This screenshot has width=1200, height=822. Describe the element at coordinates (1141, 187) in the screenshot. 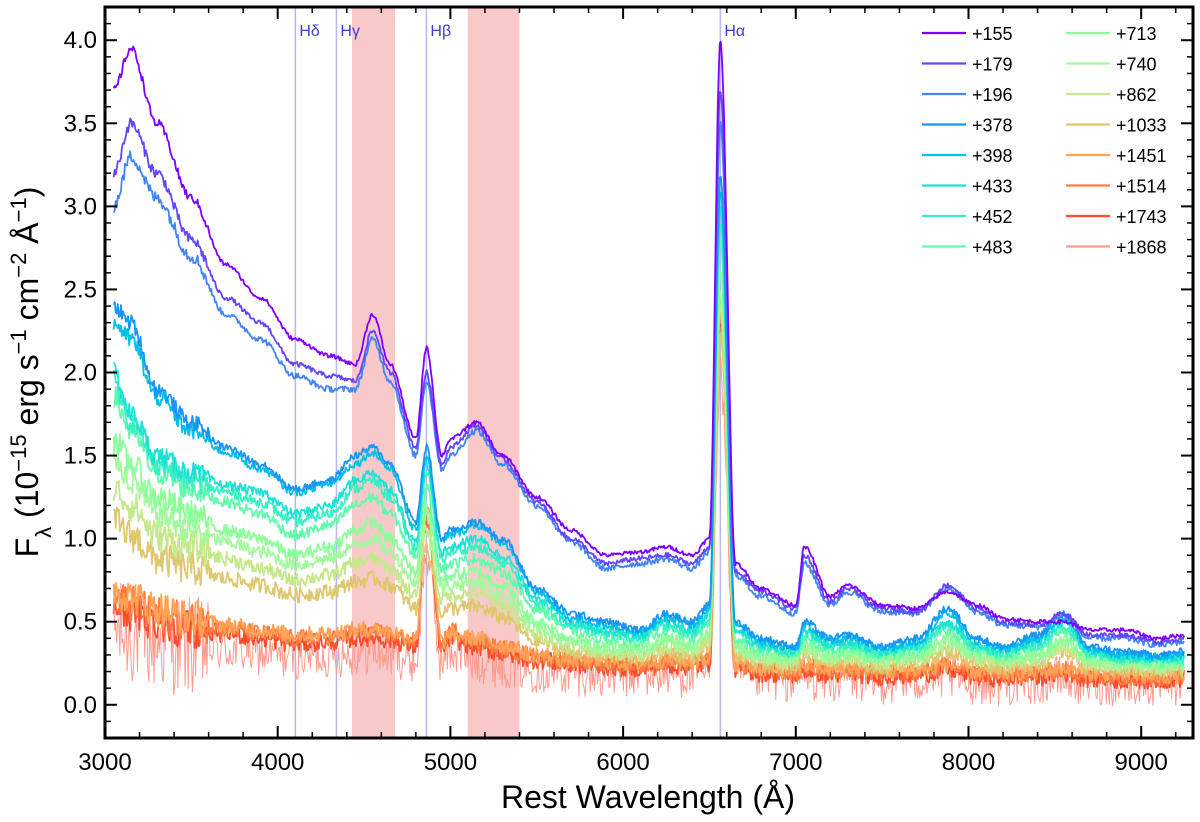

I see `legend-label-14: +1514` at that location.